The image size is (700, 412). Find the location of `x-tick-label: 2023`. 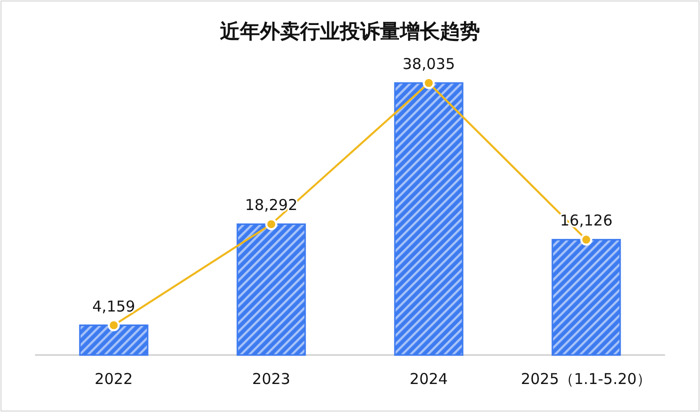

x-tick-label: 2023 is located at coordinates (271, 379).